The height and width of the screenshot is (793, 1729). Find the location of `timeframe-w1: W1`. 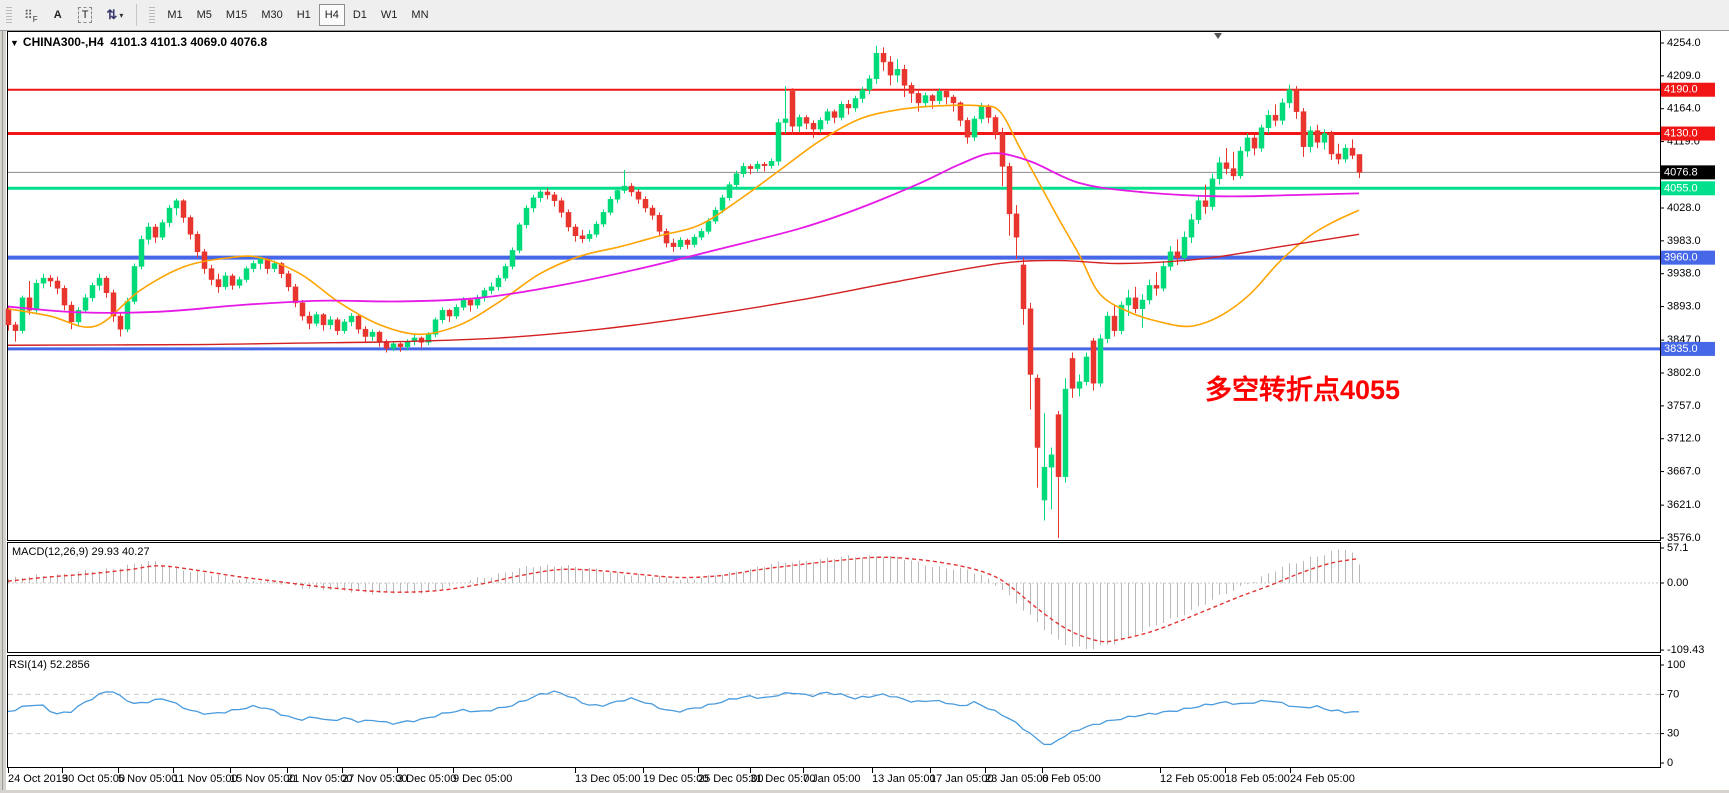

timeframe-w1: W1 is located at coordinates (389, 15).